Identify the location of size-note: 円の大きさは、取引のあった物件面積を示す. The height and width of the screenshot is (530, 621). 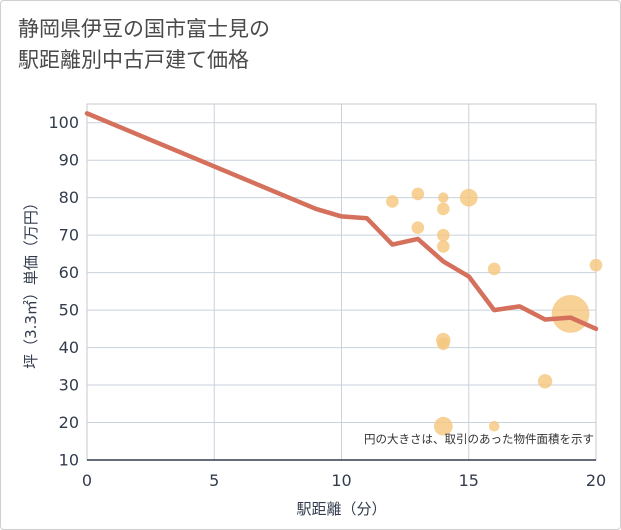
(479, 439).